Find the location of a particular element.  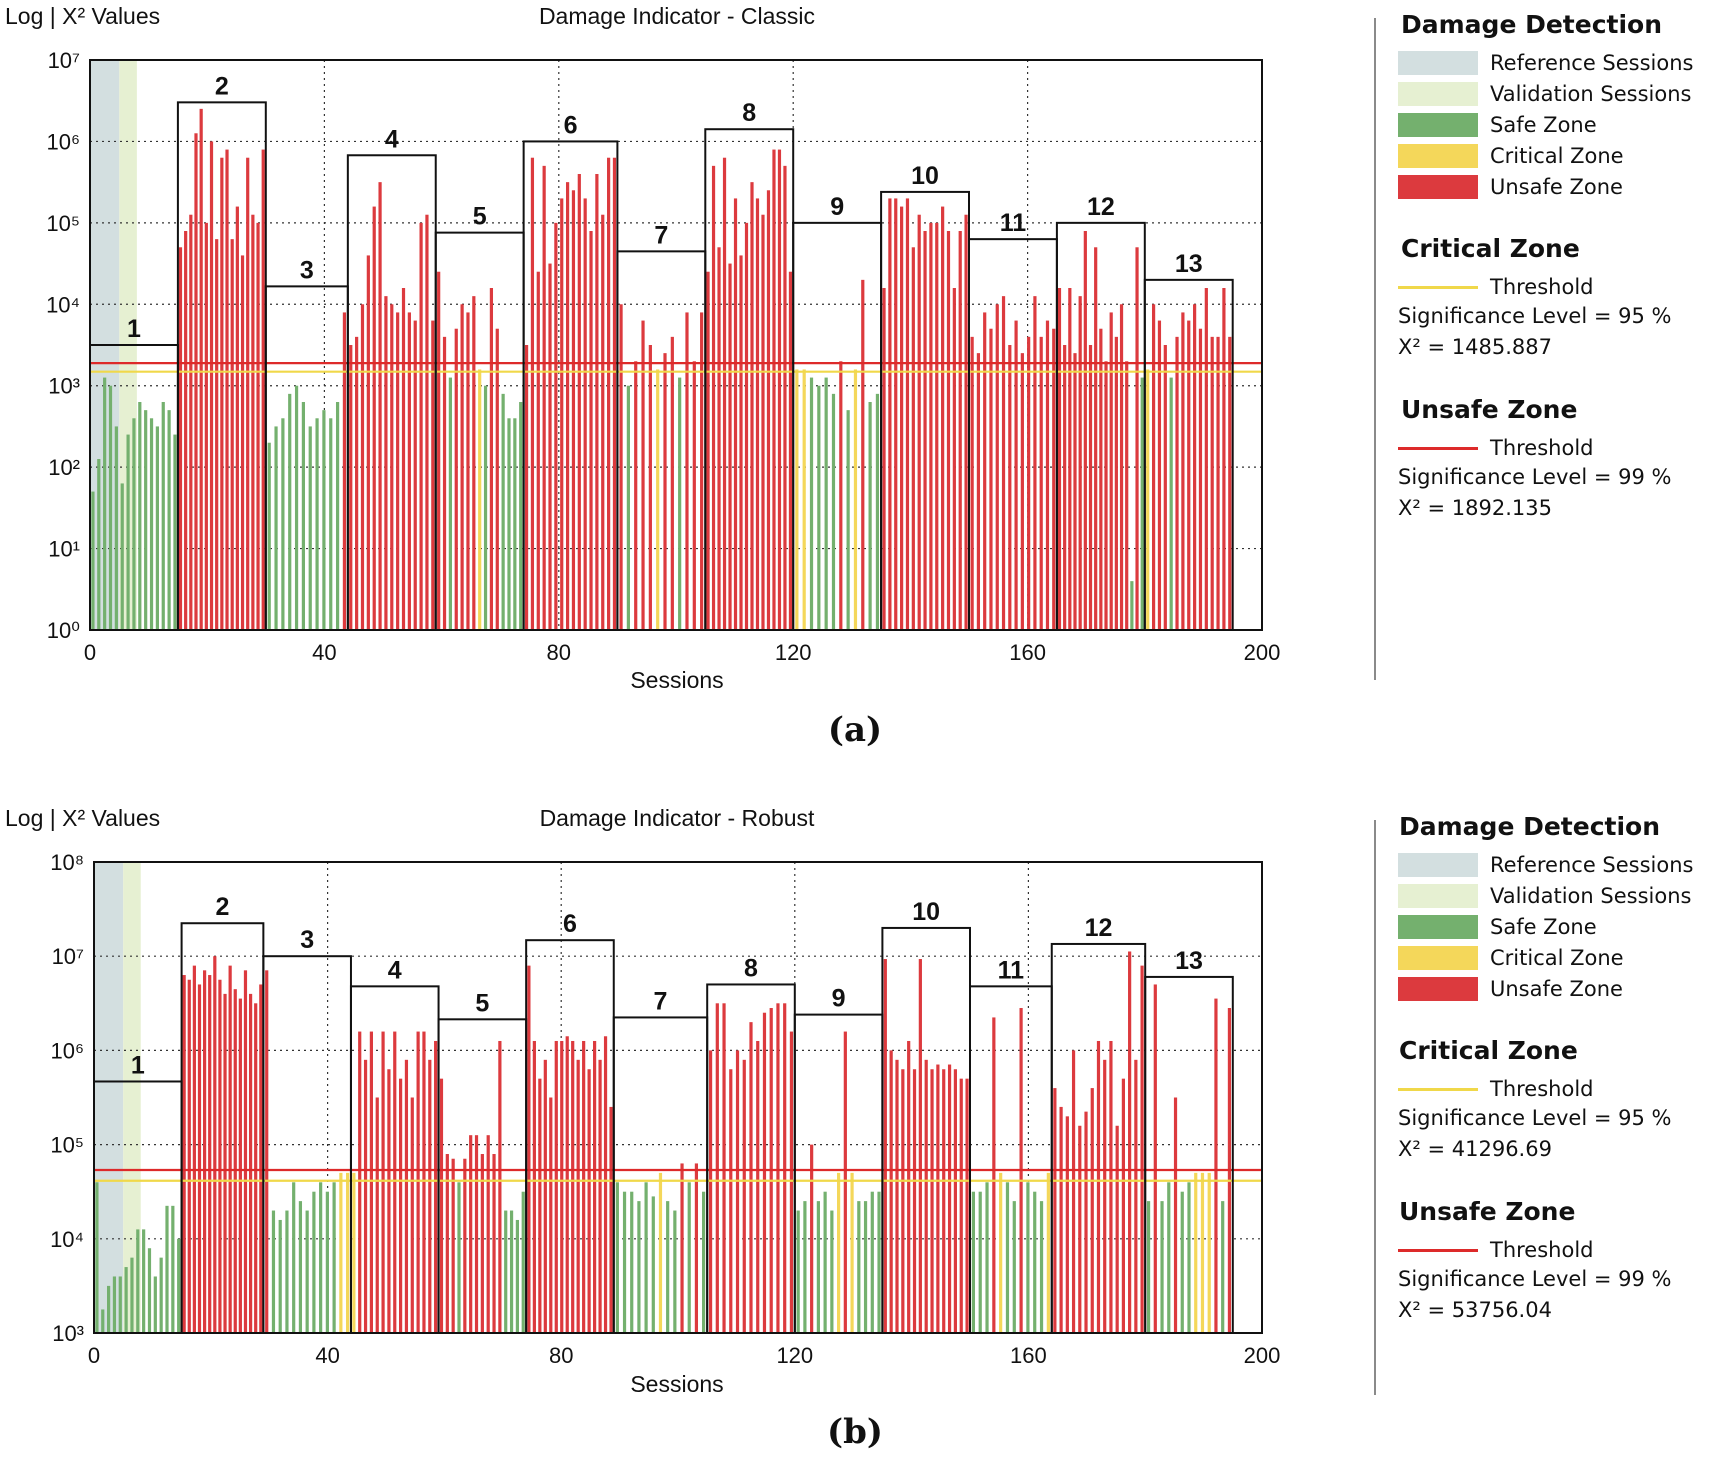

group-label: 9 is located at coordinates (837, 207).